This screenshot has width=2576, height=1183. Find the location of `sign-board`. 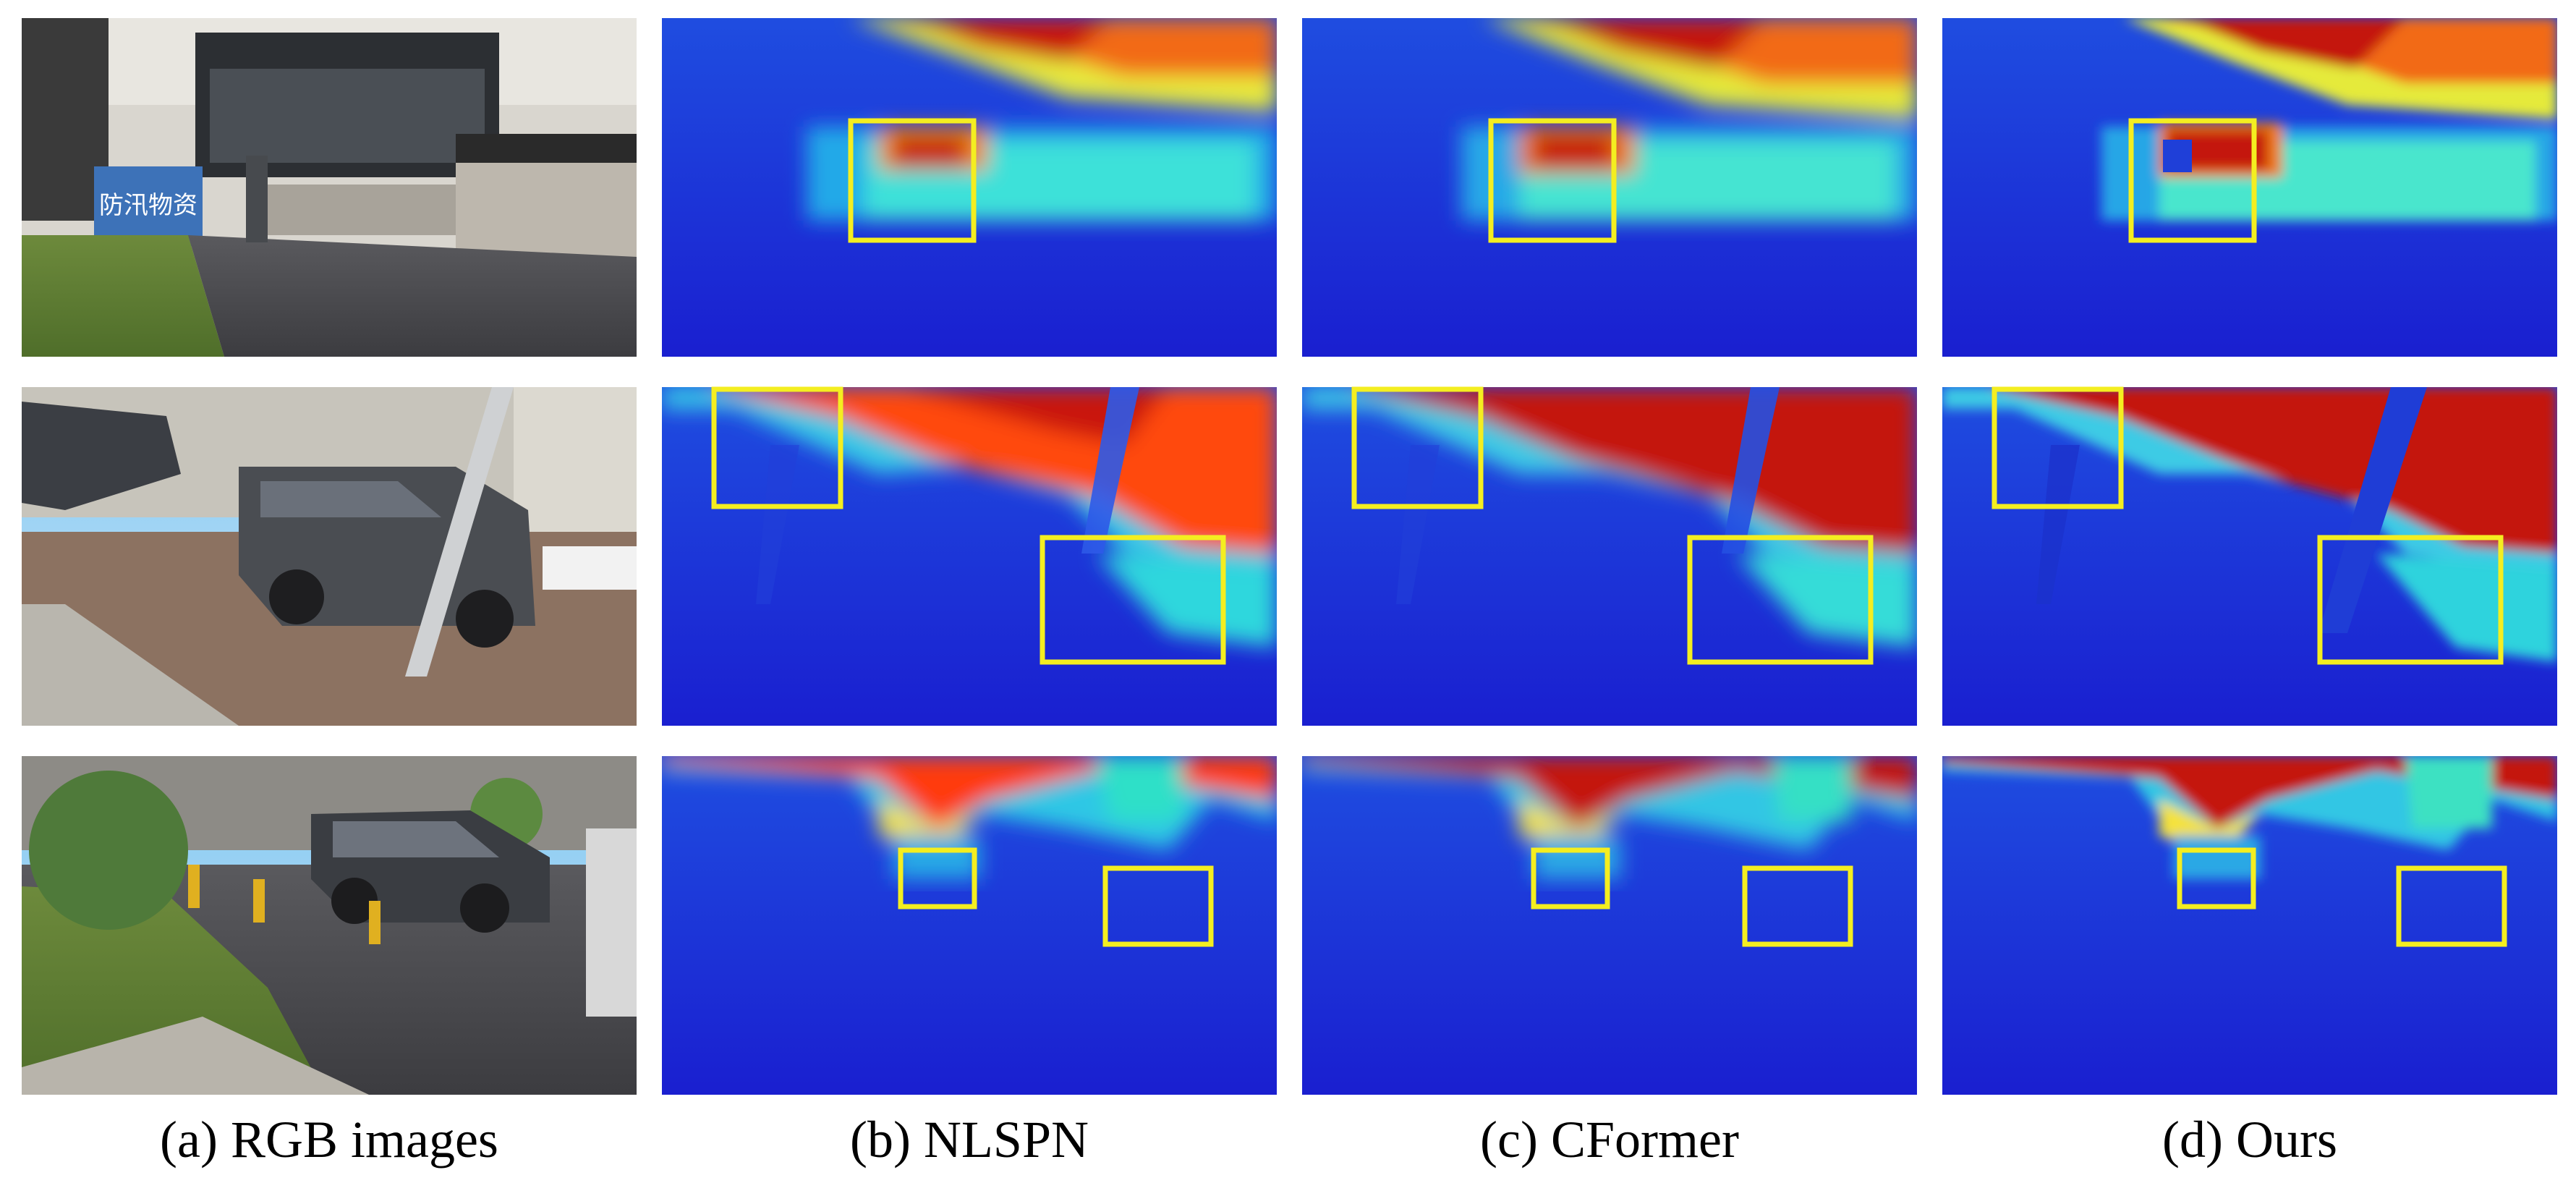

sign-board is located at coordinates (148, 206).